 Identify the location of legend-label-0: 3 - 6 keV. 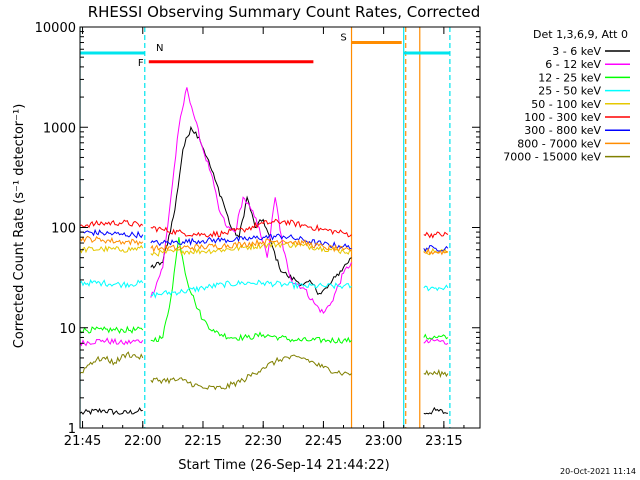
(576, 51).